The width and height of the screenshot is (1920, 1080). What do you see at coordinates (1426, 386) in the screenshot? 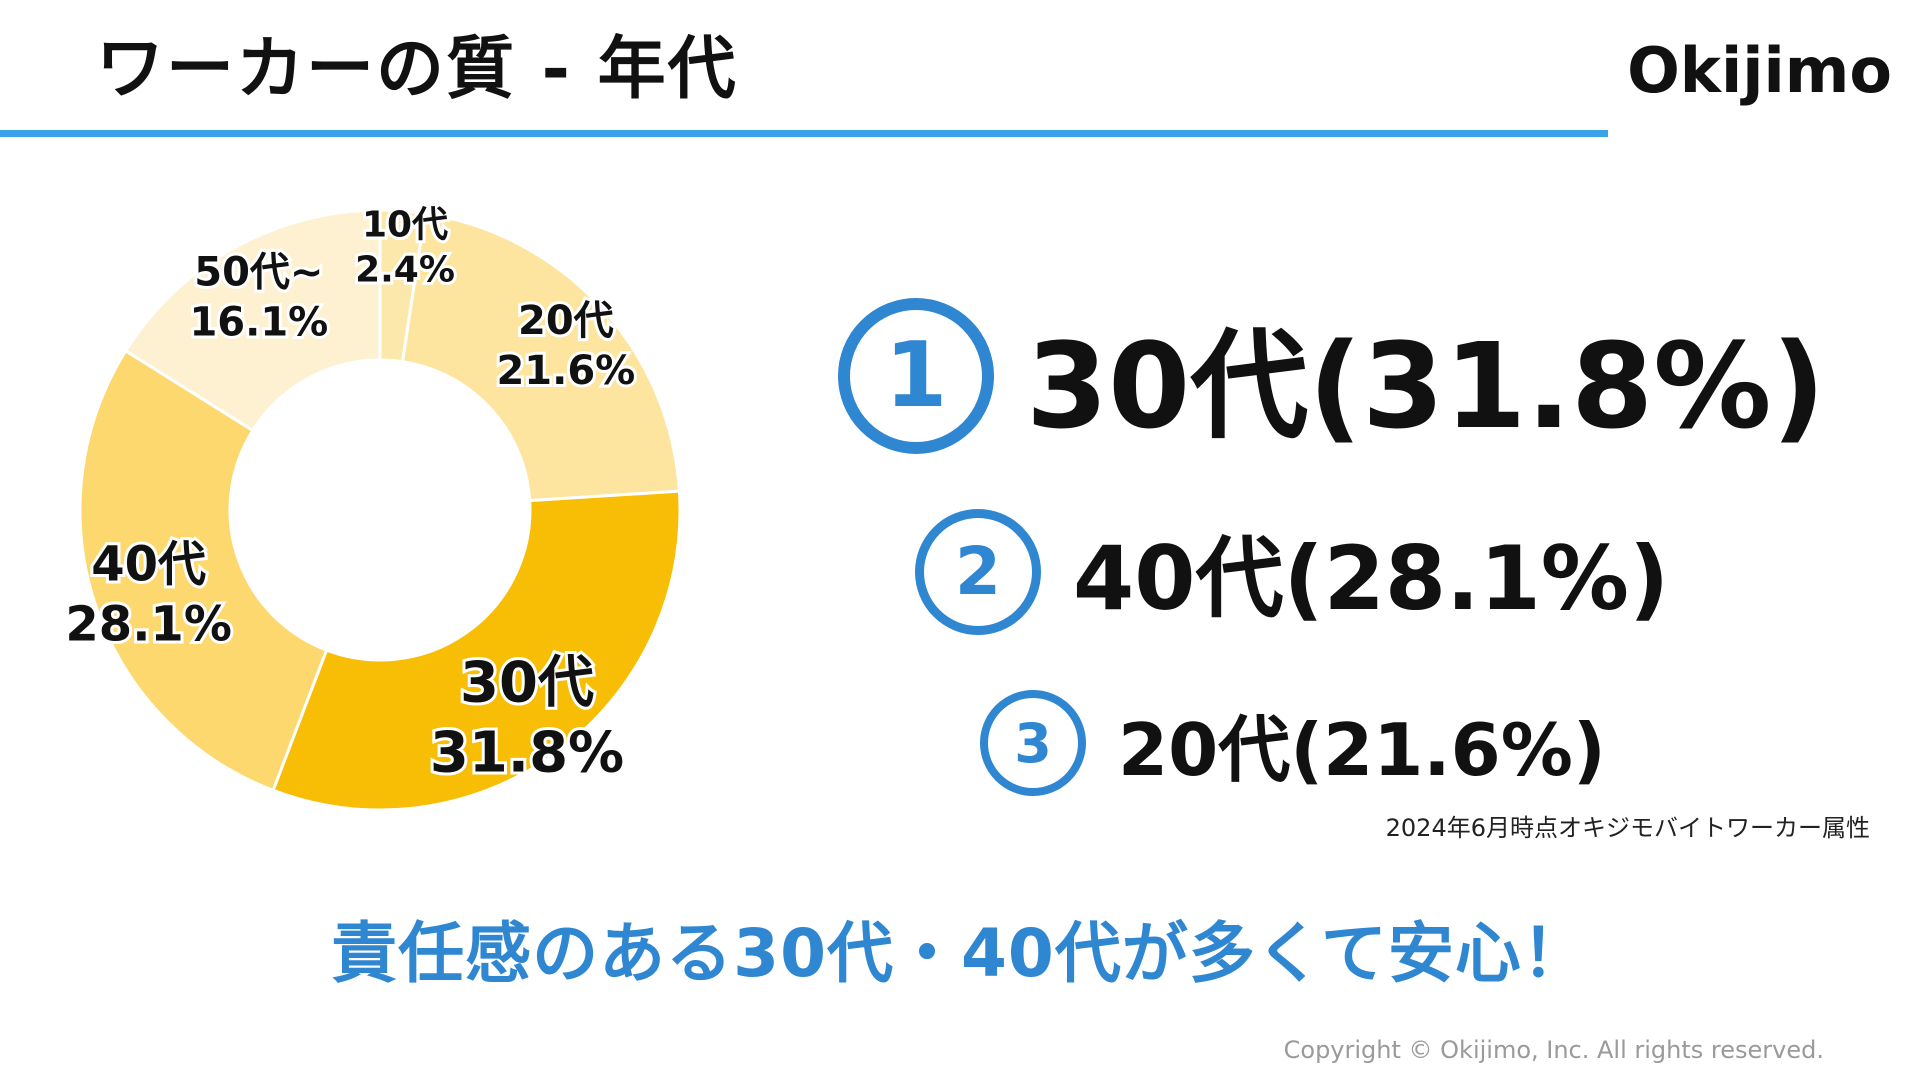
I see `rank-1-text: 30代(31.8%)` at bounding box center [1426, 386].